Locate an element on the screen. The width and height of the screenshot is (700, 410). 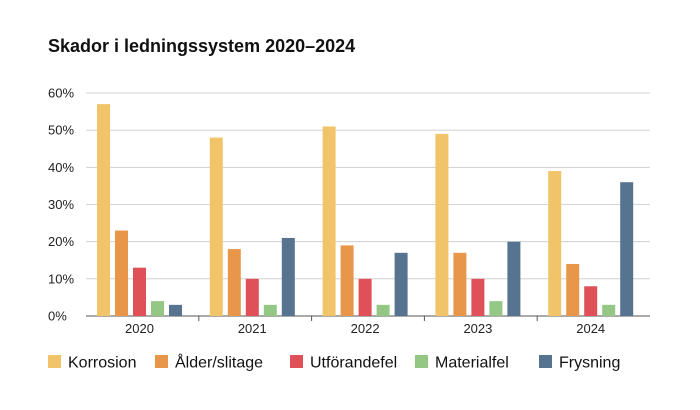
x-tick-label: 2021 is located at coordinates (252, 328).